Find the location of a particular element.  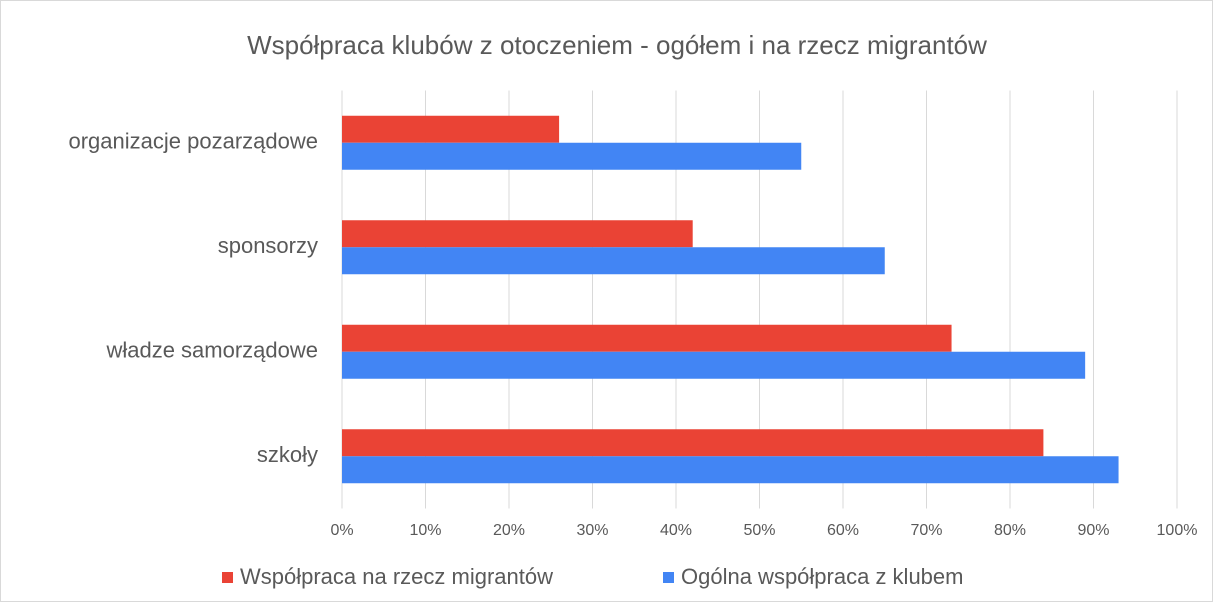

x-tick-label: 20% is located at coordinates (509, 530).